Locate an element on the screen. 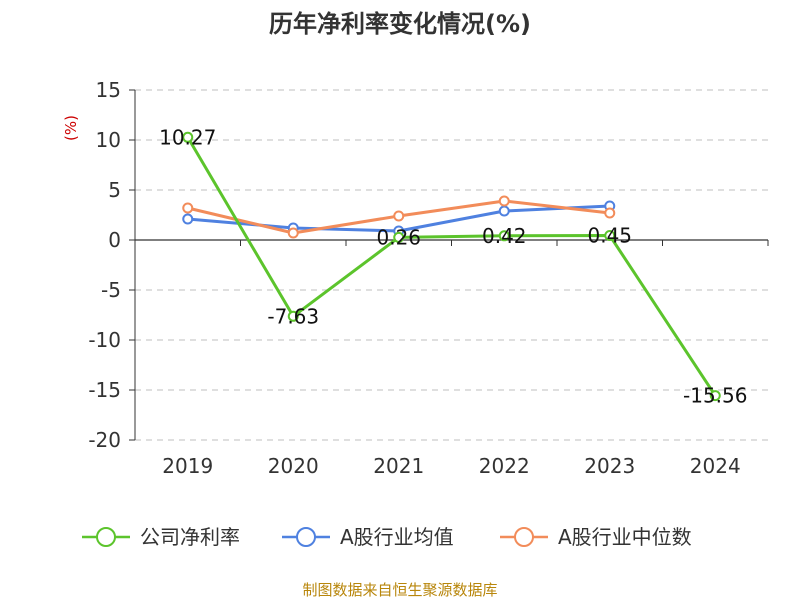 The width and height of the screenshot is (800, 600). legend-label: 公司净利率 is located at coordinates (190, 537).